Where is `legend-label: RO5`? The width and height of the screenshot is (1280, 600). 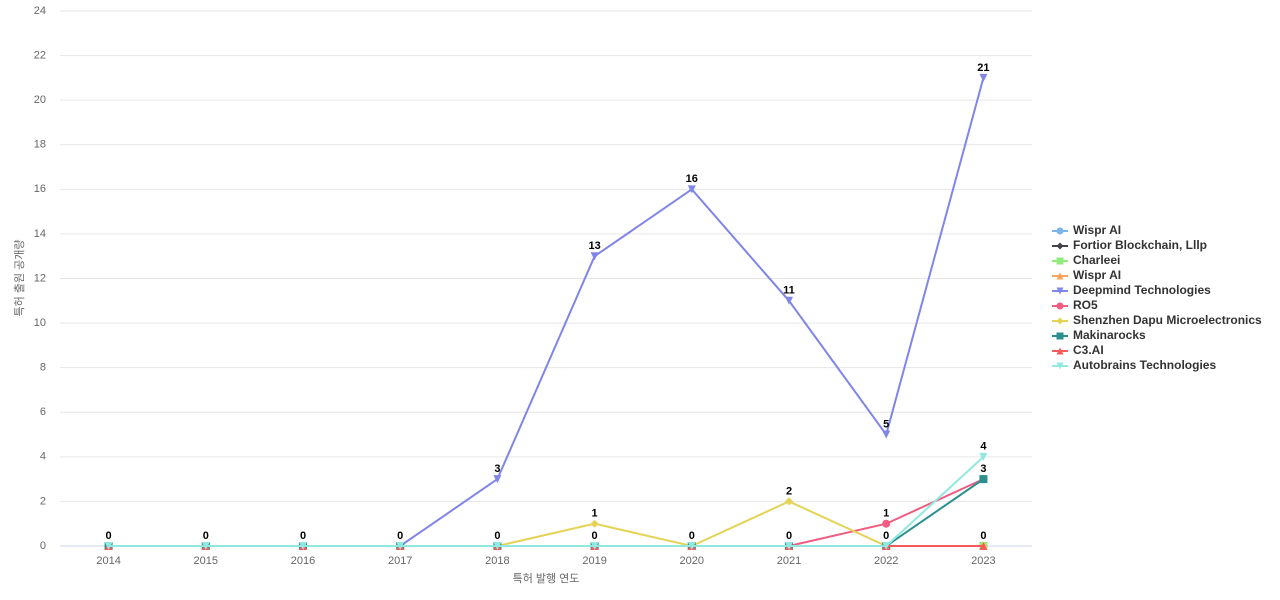
legend-label: RO5 is located at coordinates (1085, 305).